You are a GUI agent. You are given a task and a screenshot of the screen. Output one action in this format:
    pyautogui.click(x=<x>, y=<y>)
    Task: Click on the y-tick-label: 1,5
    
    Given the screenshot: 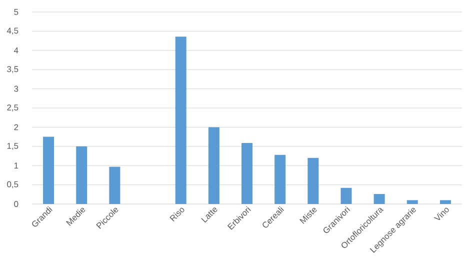 What is the action you would take?
    pyautogui.click(x=12, y=146)
    